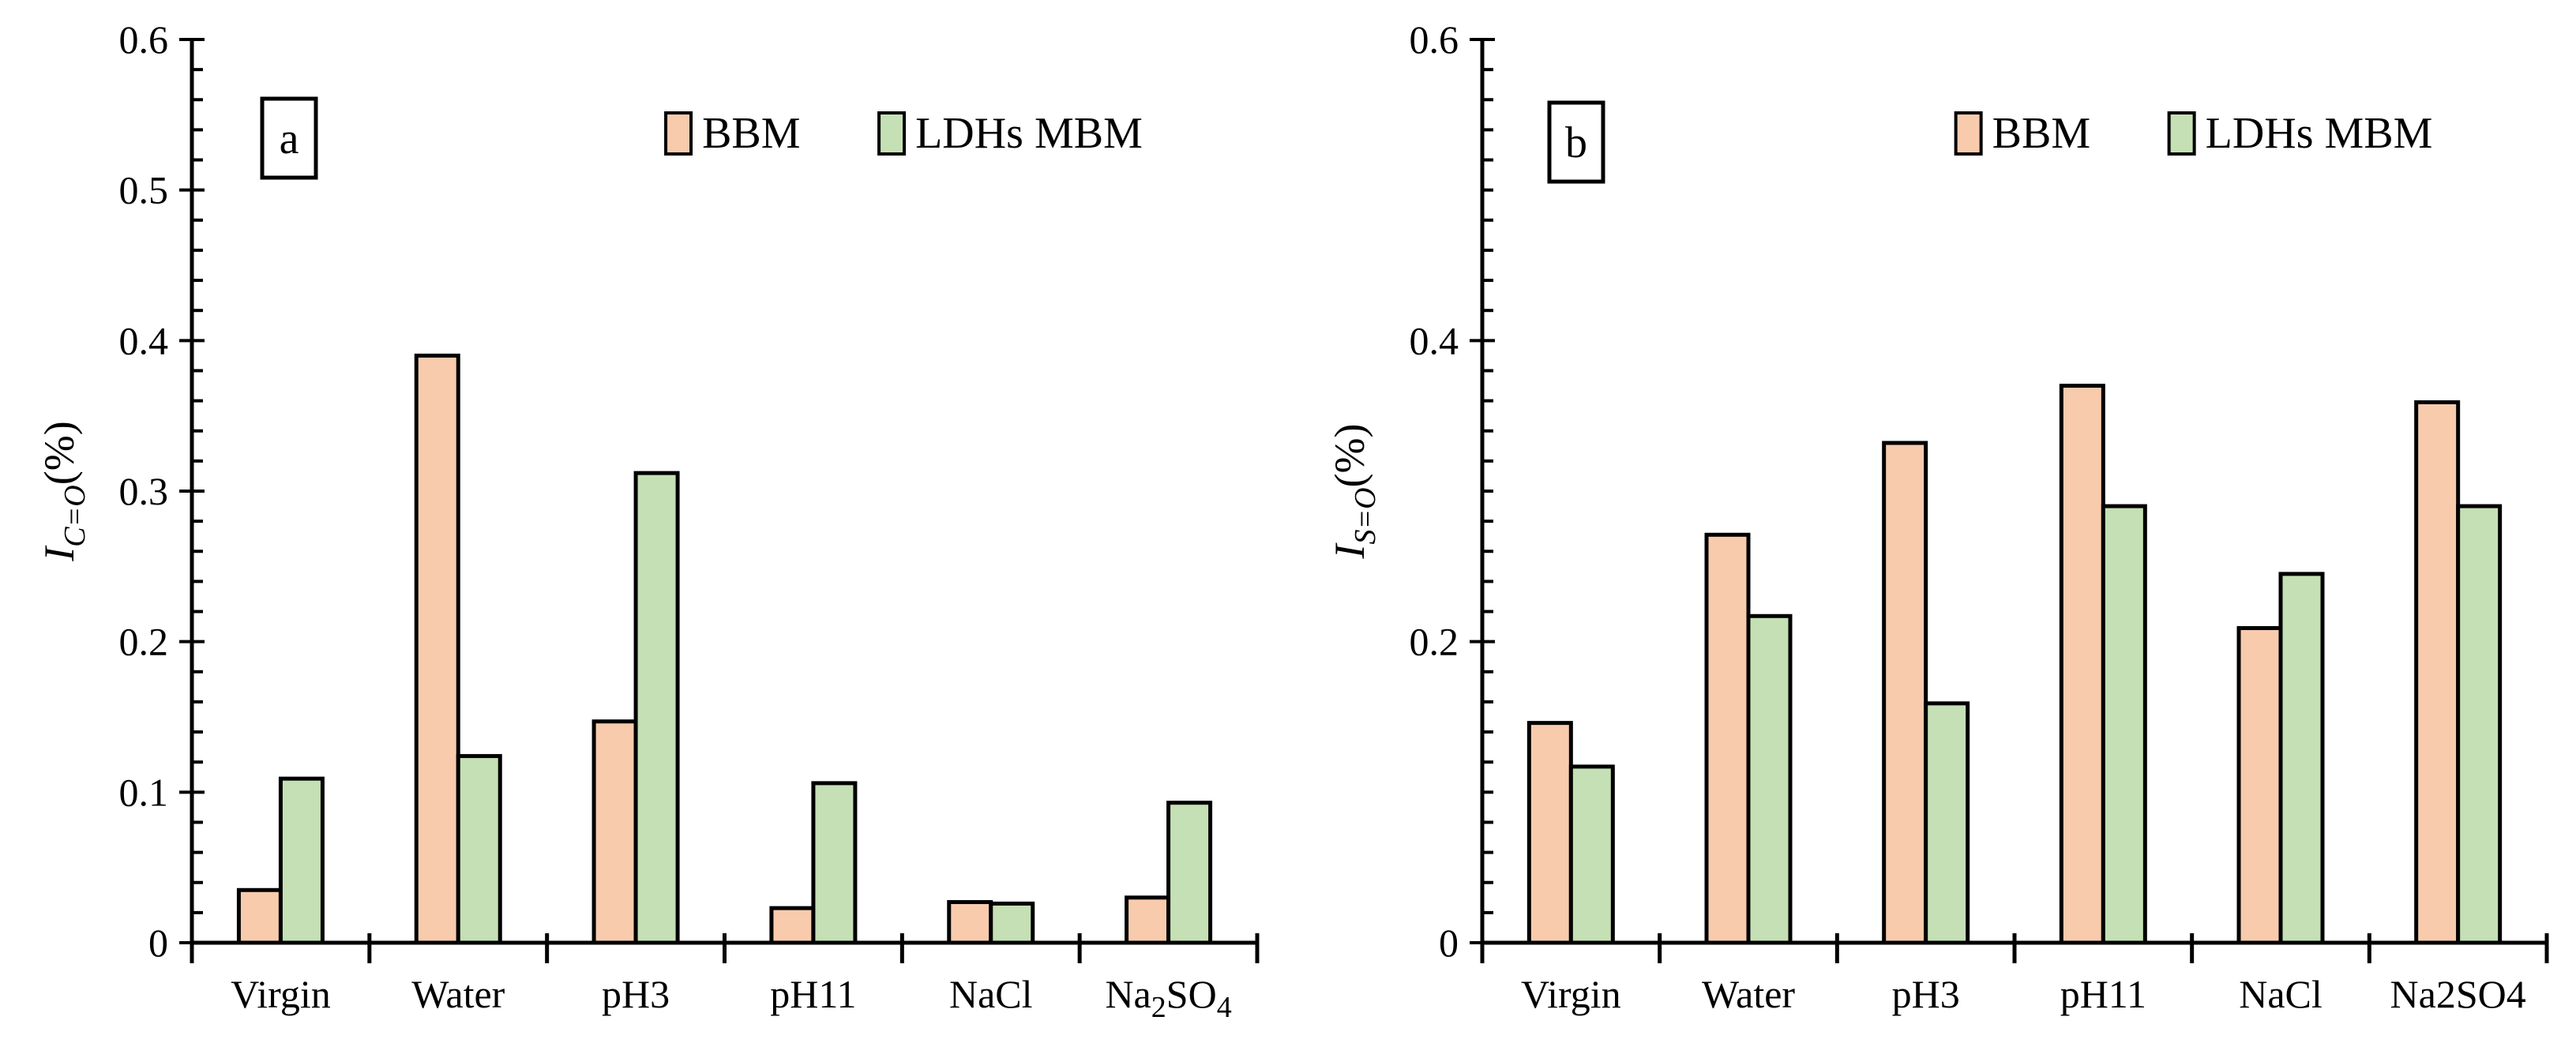 The image size is (2576, 1043). I want to click on bar-b-bbm-water, so click(1727, 738).